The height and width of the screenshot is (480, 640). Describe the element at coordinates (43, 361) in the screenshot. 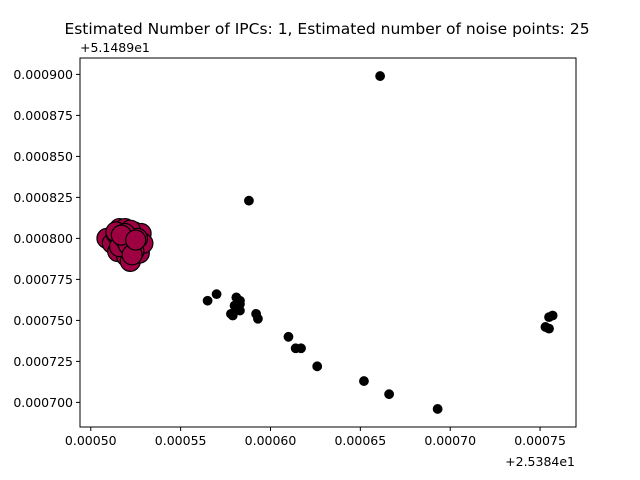

I see `y-tick-label: 0.000725` at that location.